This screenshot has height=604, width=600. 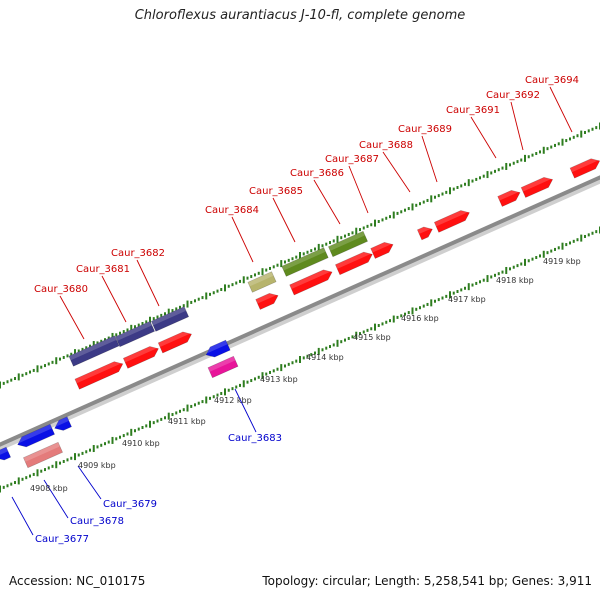 What do you see at coordinates (372, 337) in the screenshot?
I see `scale-label: 4915 kbp` at bounding box center [372, 337].